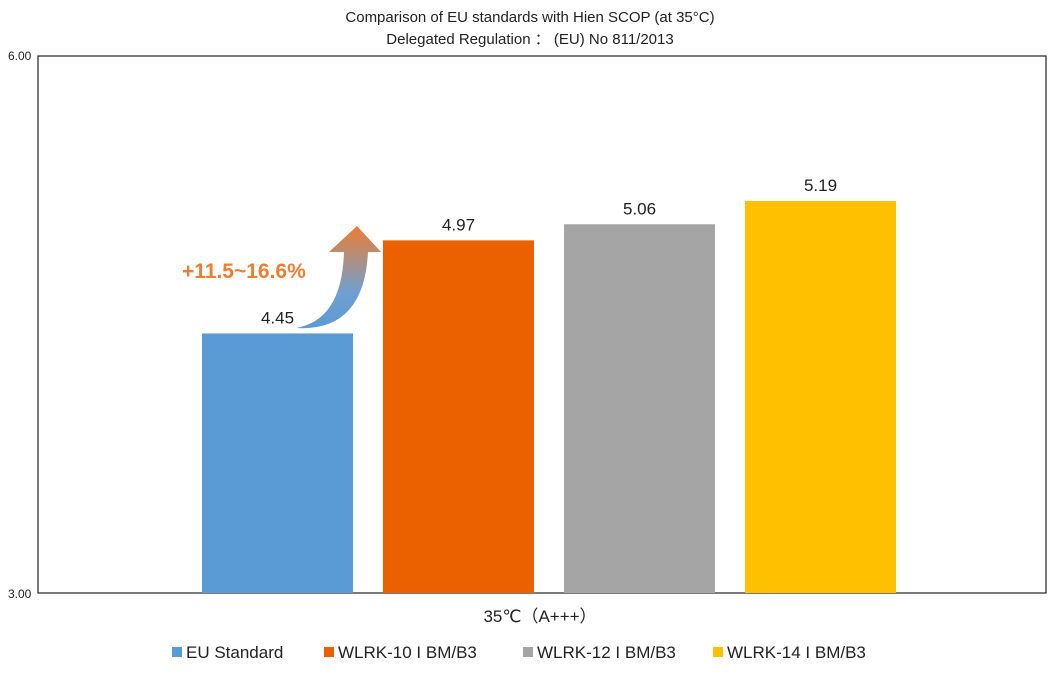 The height and width of the screenshot is (681, 1060). I want to click on legend-label-3: WLRK-12 I BM/B3, so click(606, 652).